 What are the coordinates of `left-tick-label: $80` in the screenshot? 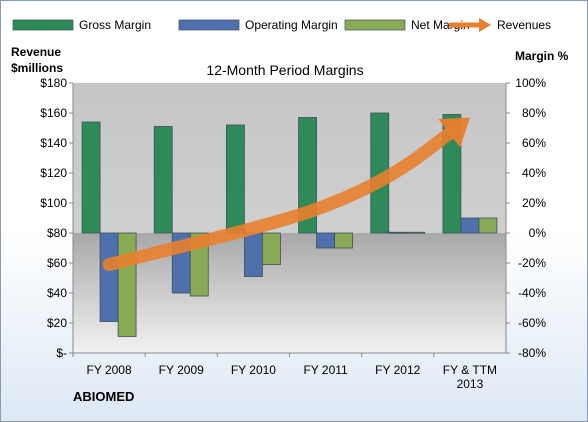 It's located at (57, 233).